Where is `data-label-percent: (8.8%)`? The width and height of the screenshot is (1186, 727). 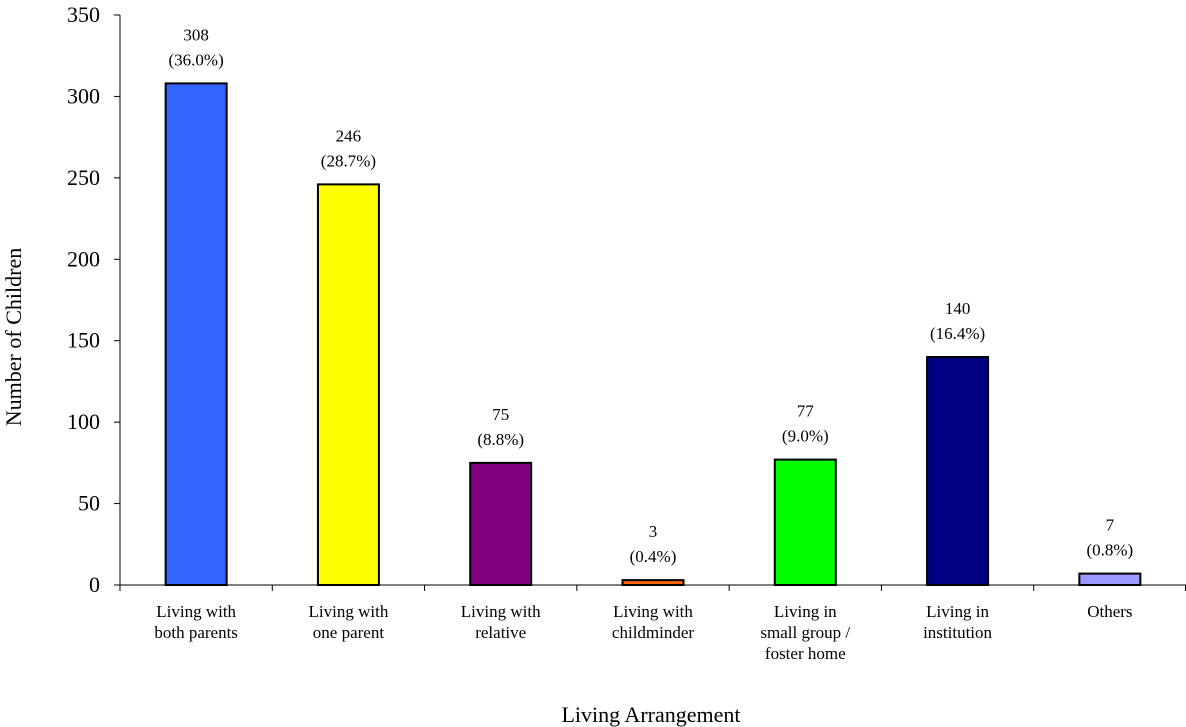 data-label-percent: (8.8%) is located at coordinates (500, 439).